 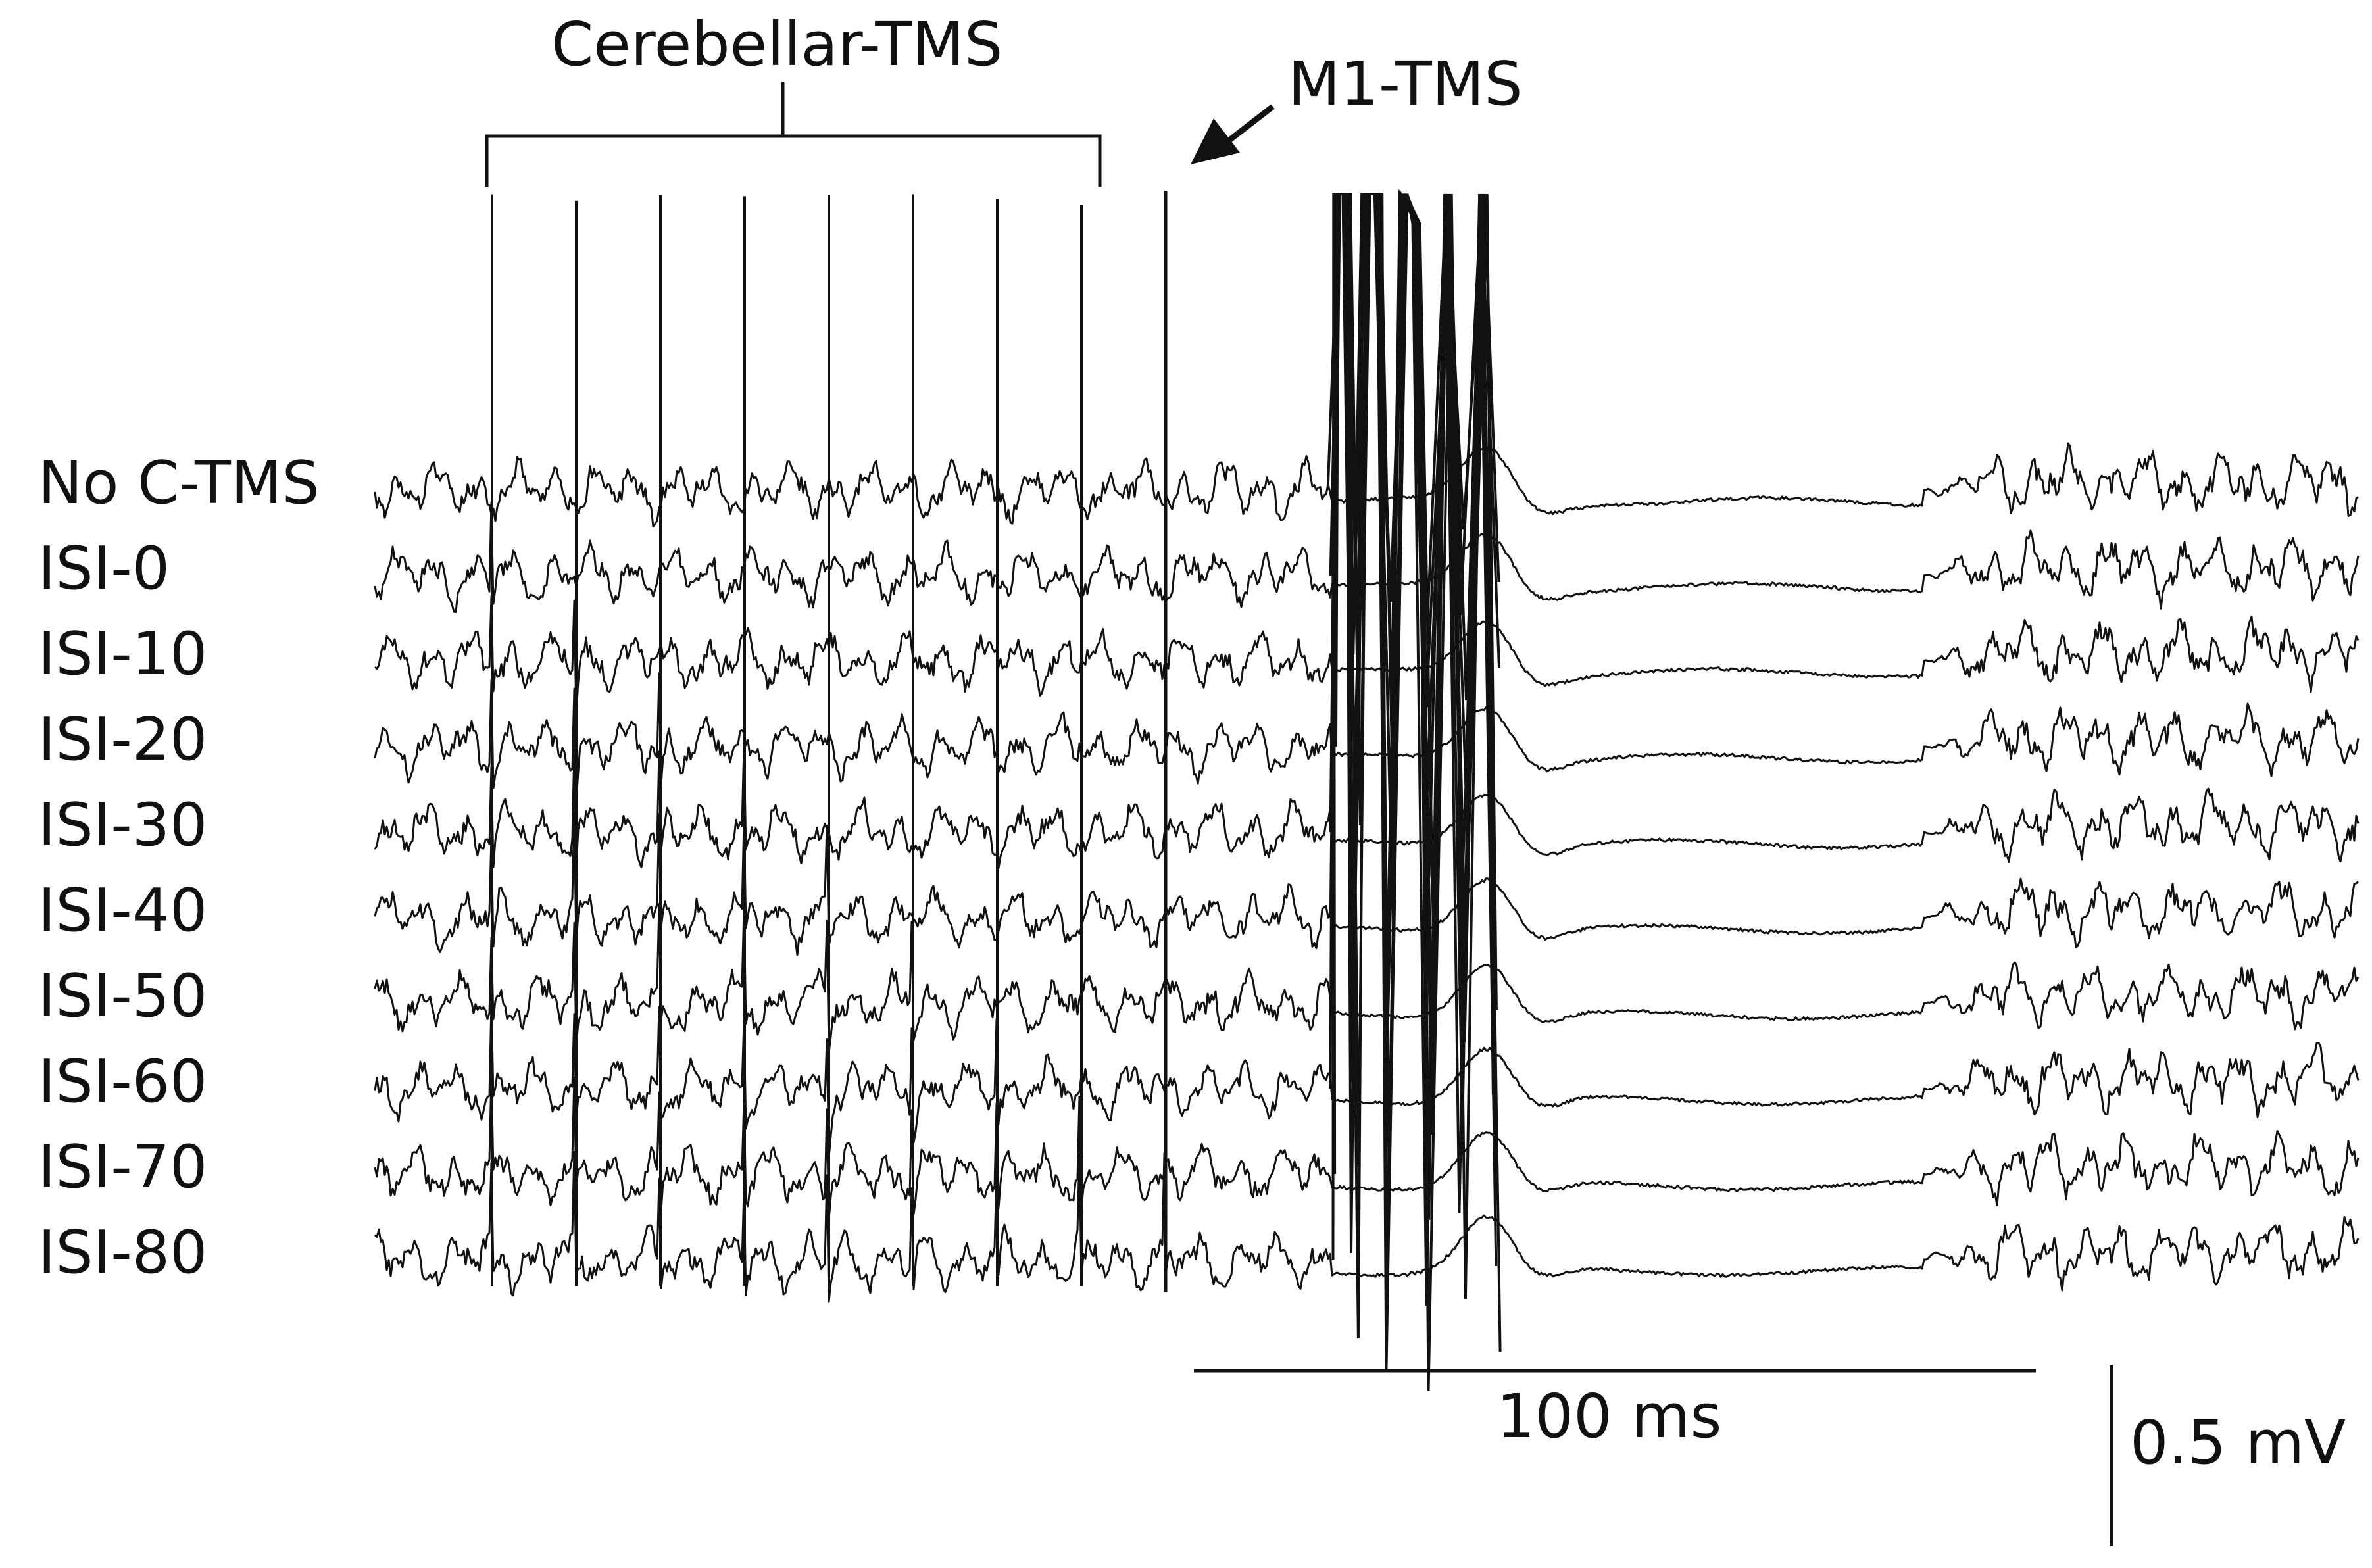 I want to click on cerebellar-tms-label: Cerebellar-TMS, so click(x=777, y=45).